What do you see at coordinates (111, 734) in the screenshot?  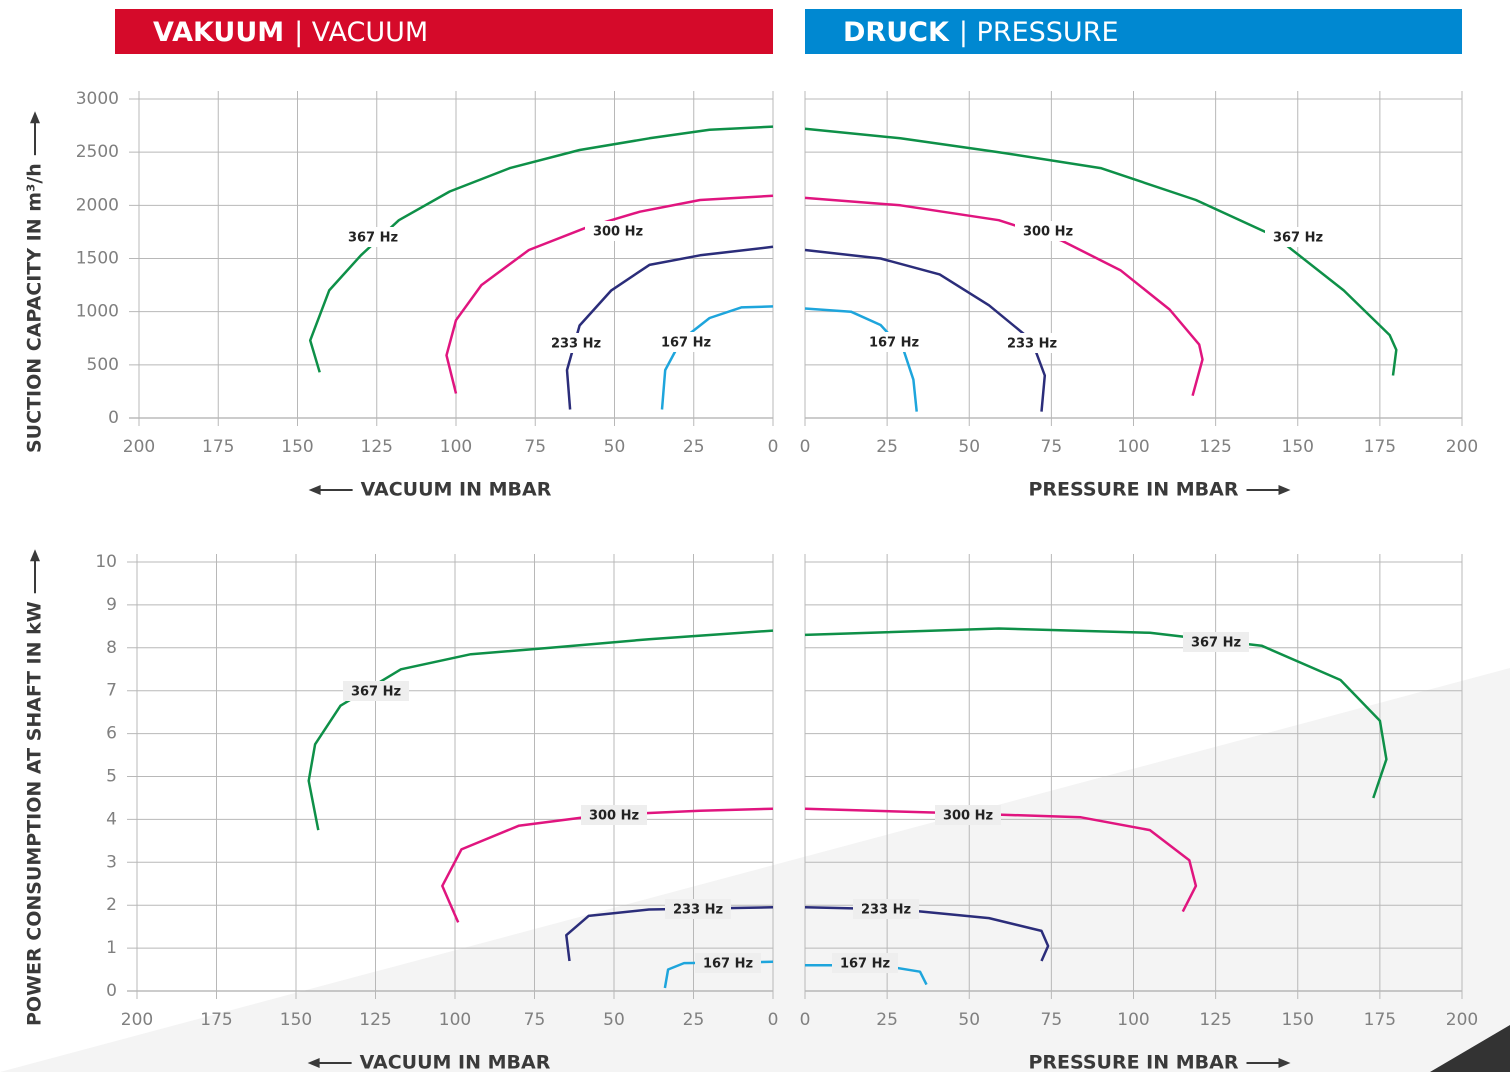 I see `y-tick-label: 6` at bounding box center [111, 734].